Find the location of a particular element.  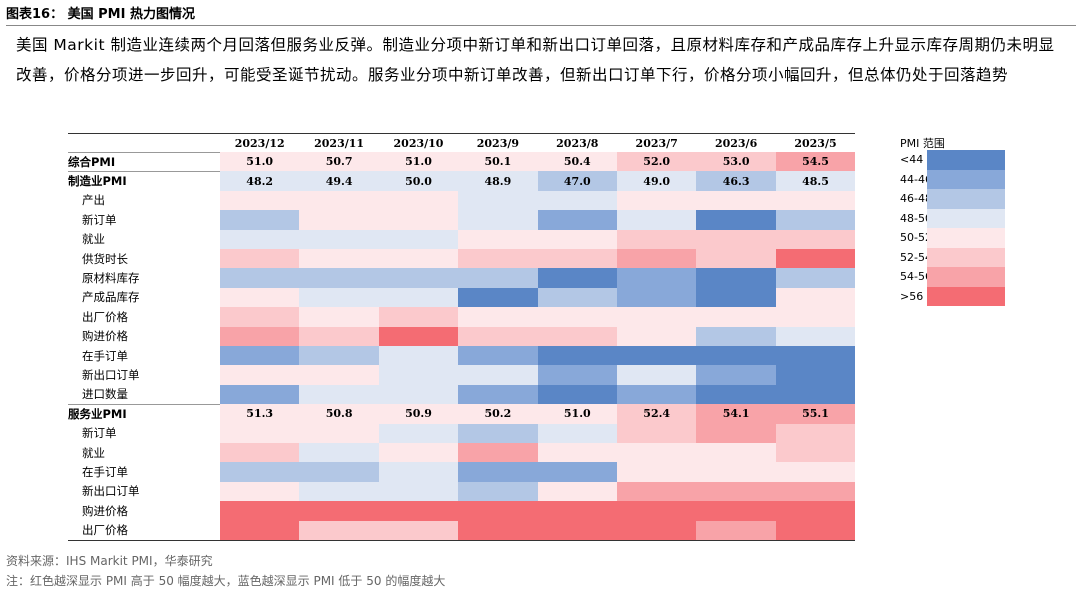

heat-cell: 52.0 is located at coordinates (657, 162).